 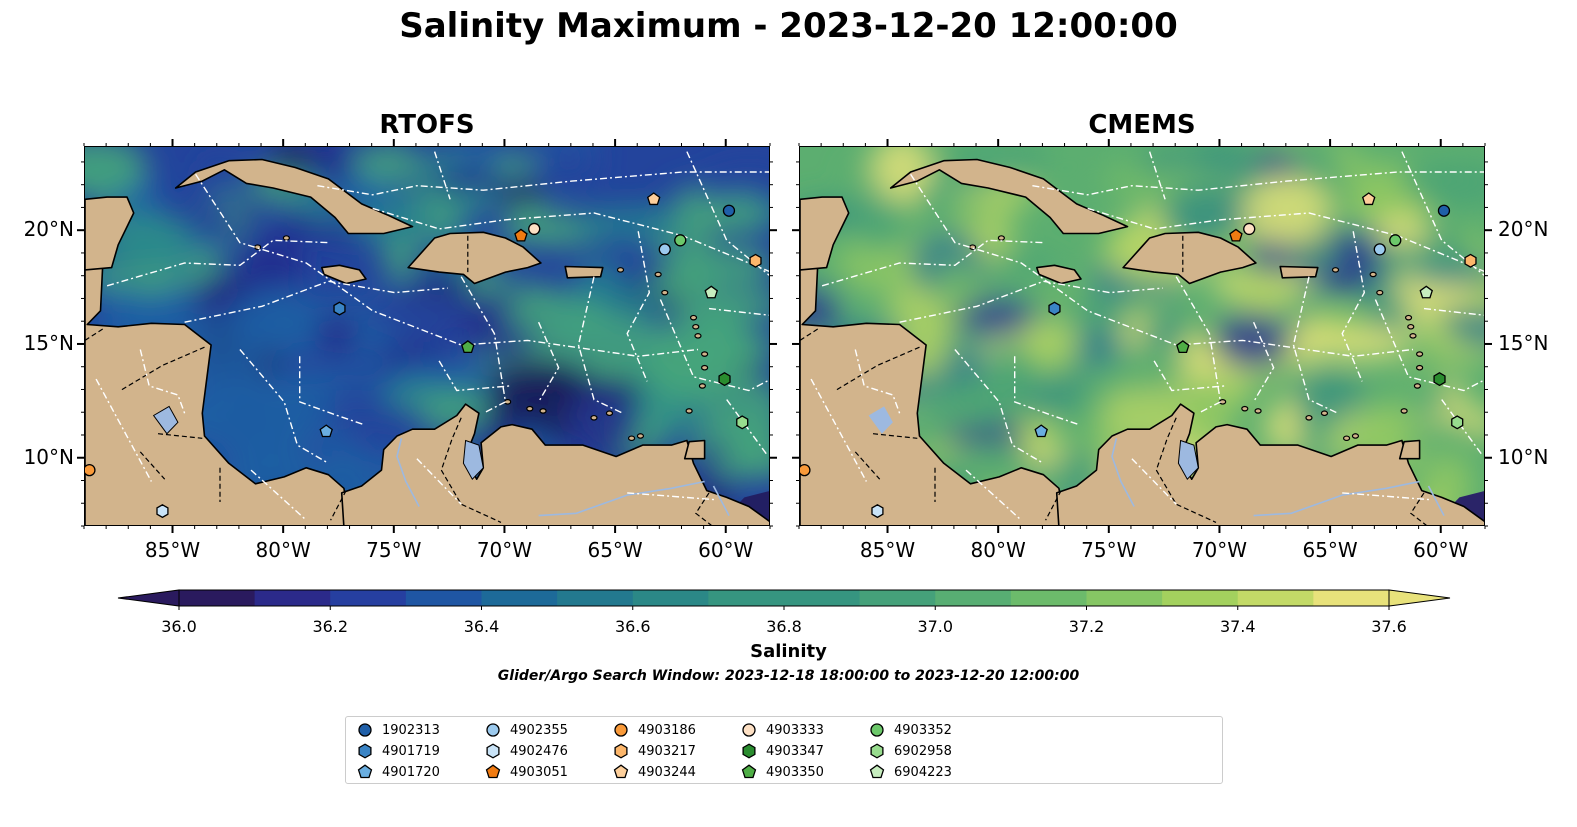 I want to click on hexagon-marker-icon, so click(x=749, y=751).